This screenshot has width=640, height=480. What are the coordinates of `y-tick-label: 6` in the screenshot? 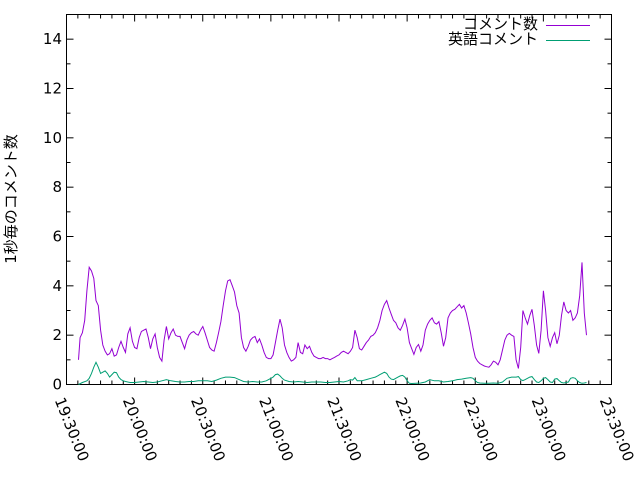 It's located at (57, 237).